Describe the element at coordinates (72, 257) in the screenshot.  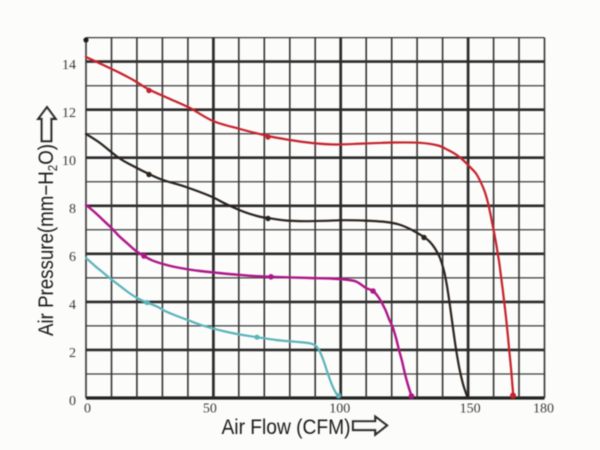
I see `svg-text: 6` at that location.